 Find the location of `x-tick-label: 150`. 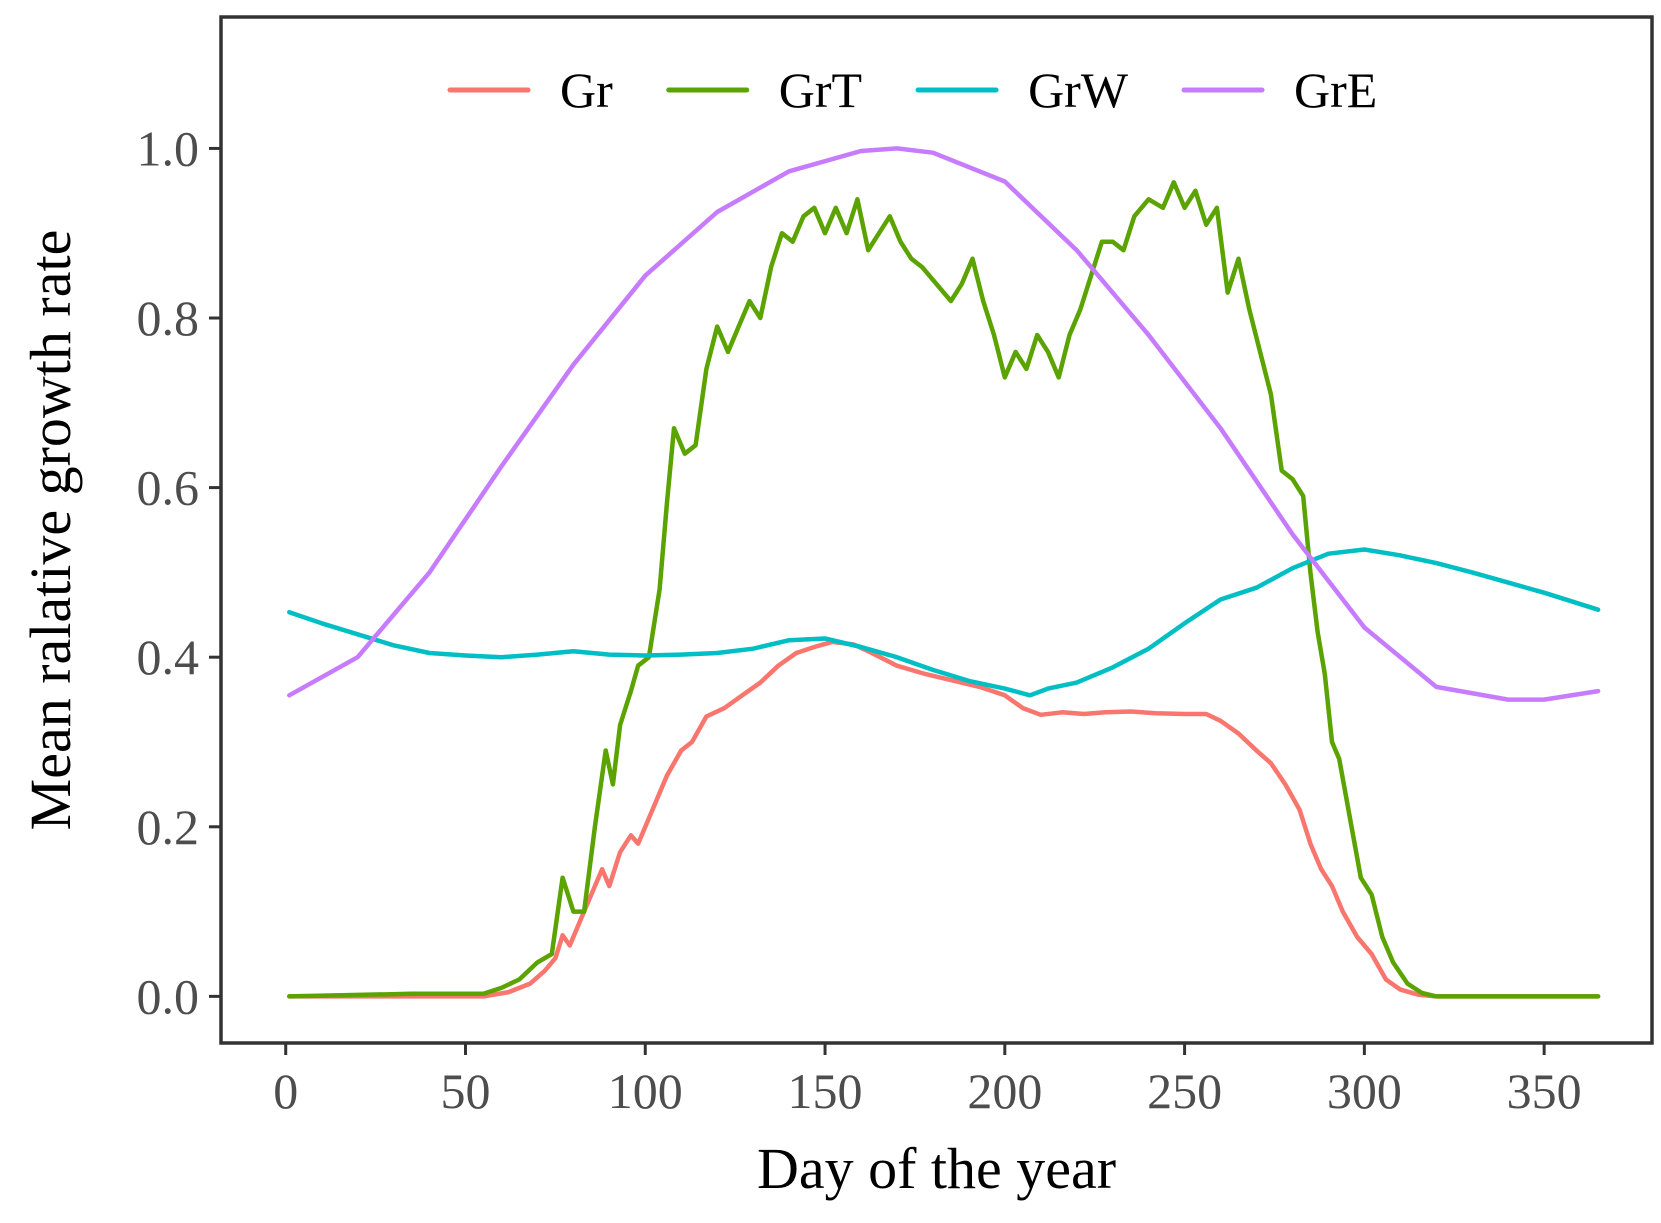

x-tick-label: 150 is located at coordinates (825, 1091).